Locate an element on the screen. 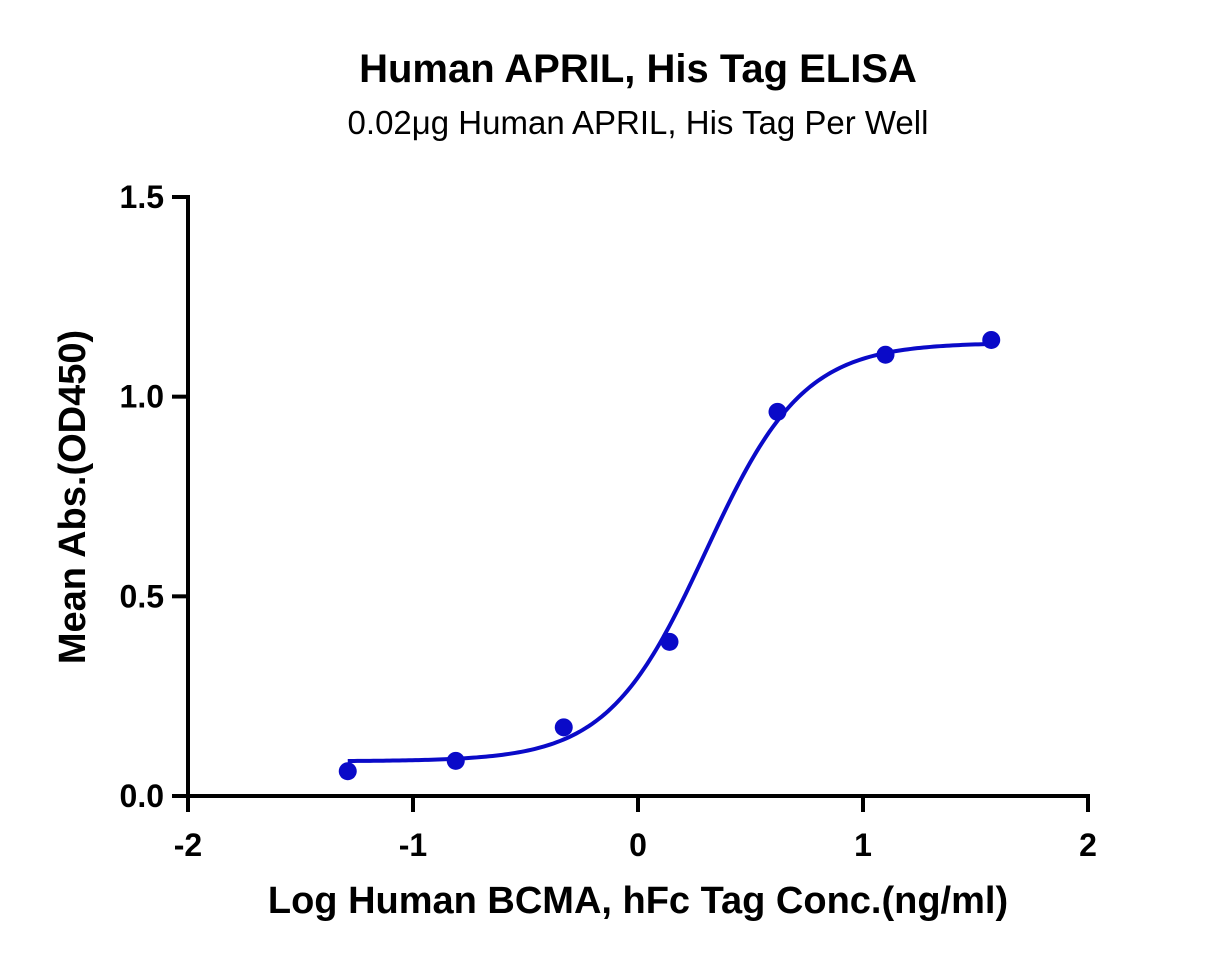 Image resolution: width=1214 pixels, height=969 pixels. x-tick-label: 1 is located at coordinates (863, 845).